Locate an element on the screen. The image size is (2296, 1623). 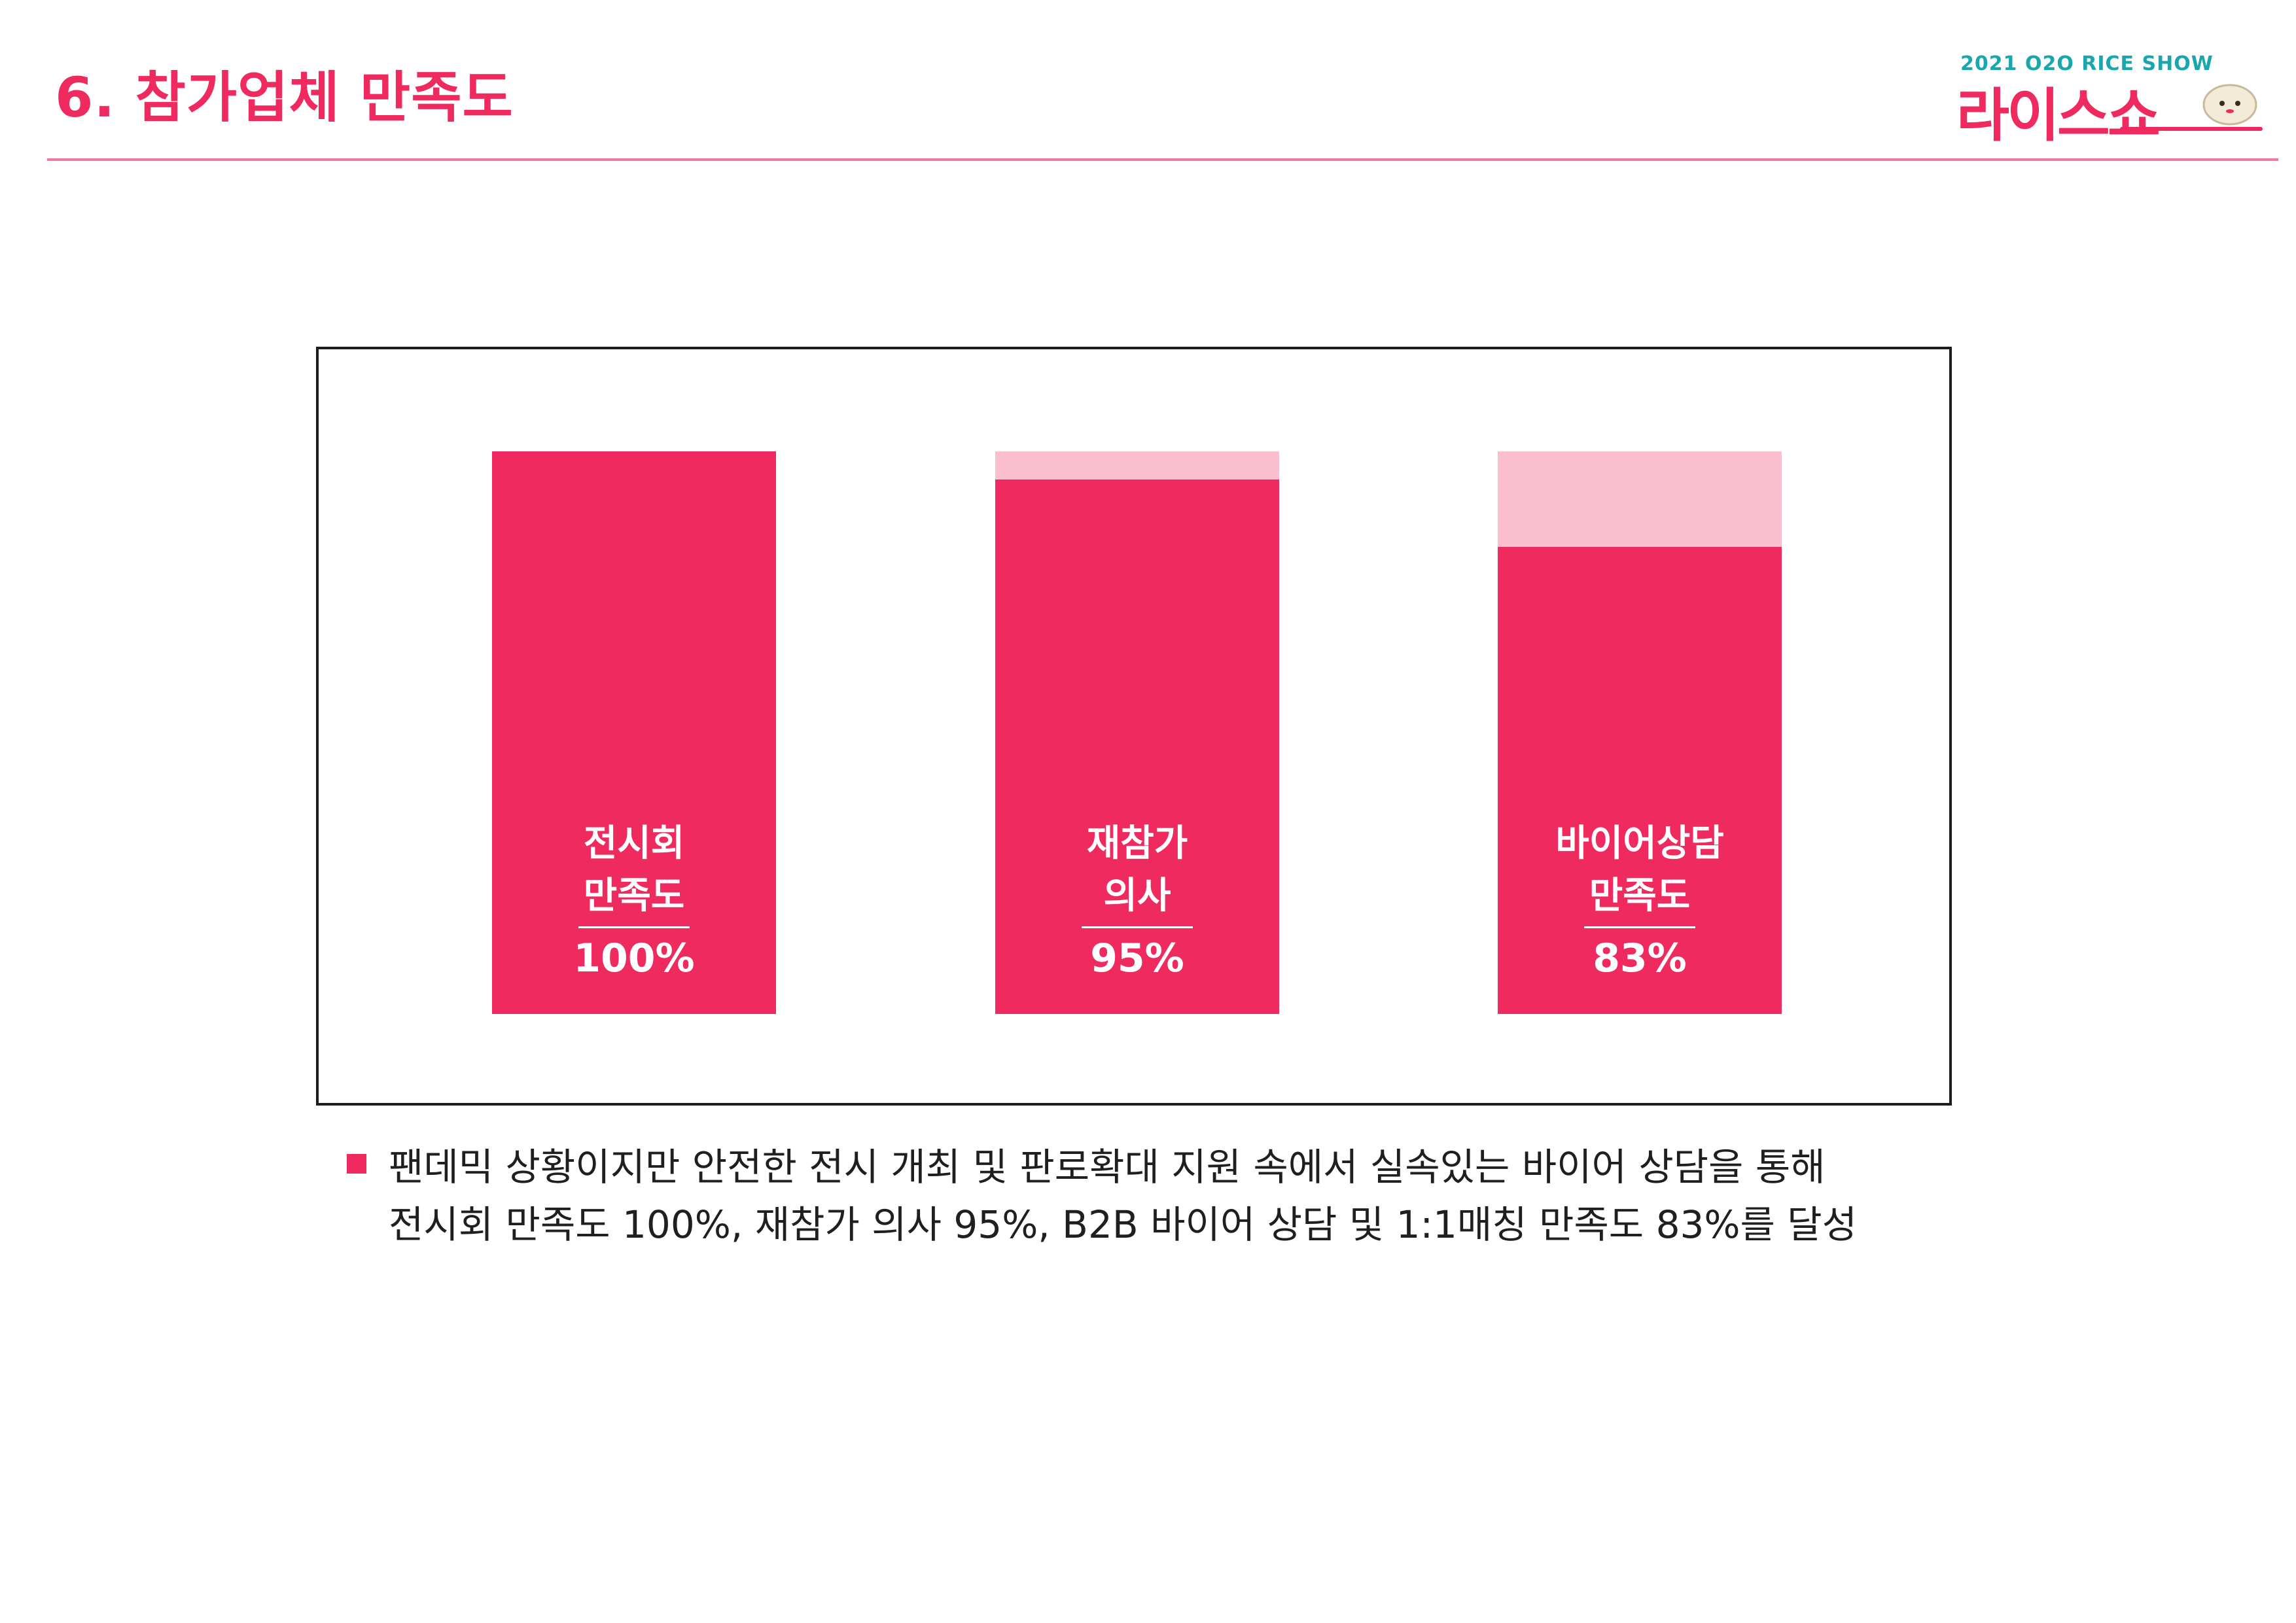
bullet-square-icon is located at coordinates (357, 1164).